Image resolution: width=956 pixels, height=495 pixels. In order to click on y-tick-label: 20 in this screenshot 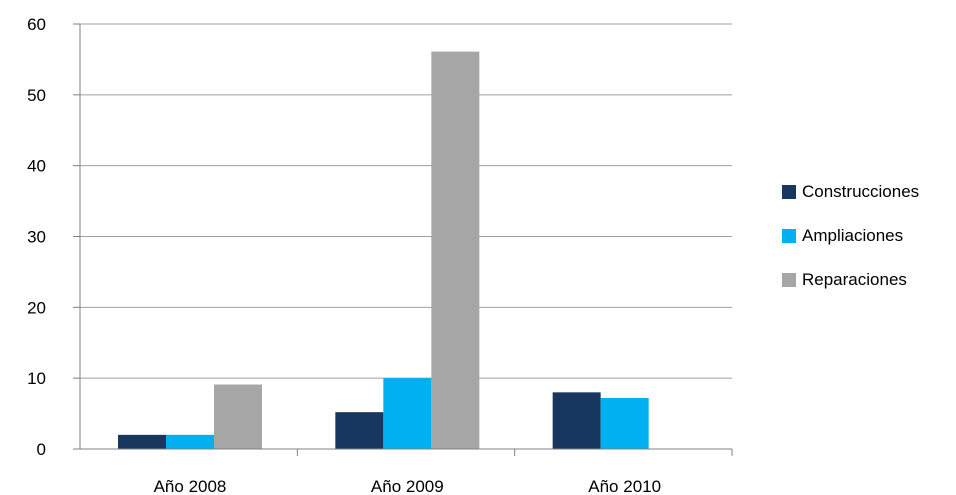, I will do `click(36, 307)`.